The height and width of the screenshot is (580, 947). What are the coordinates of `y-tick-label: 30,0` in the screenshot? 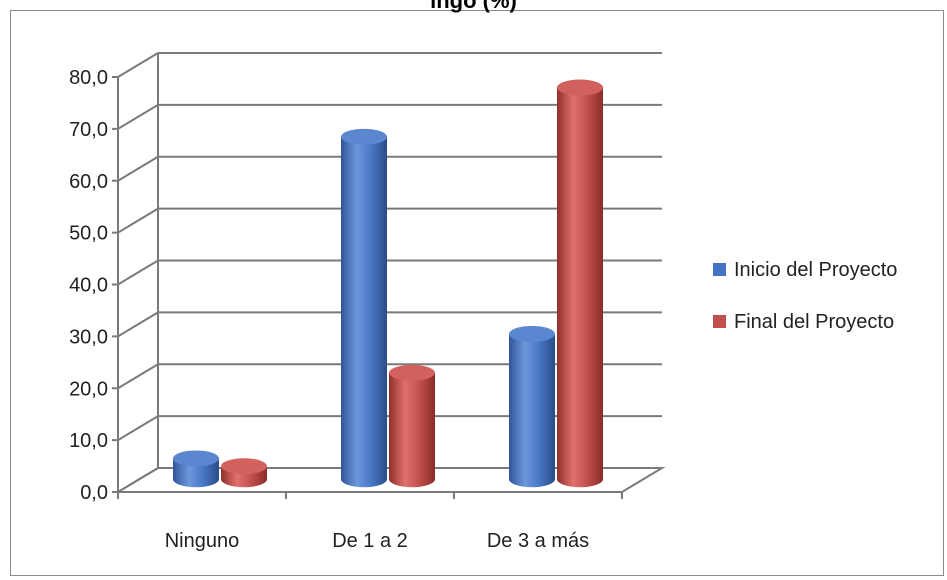 It's located at (88, 337).